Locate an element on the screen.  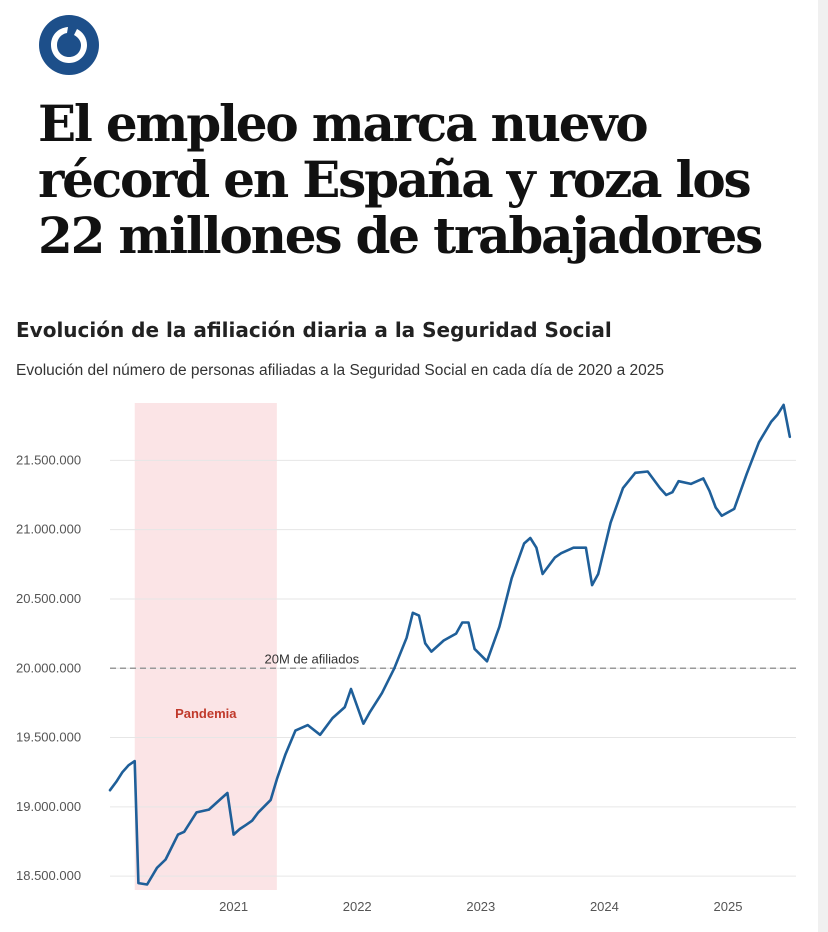
y-tick-label: 21.000.000 is located at coordinates (48, 529).